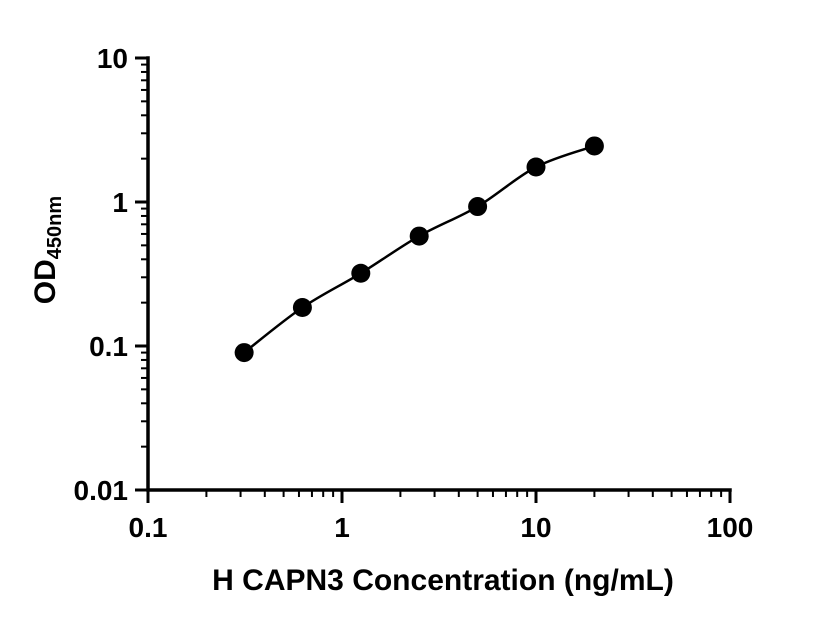  Describe the element at coordinates (535, 527) in the screenshot. I see `x-tick-label: 10` at that location.